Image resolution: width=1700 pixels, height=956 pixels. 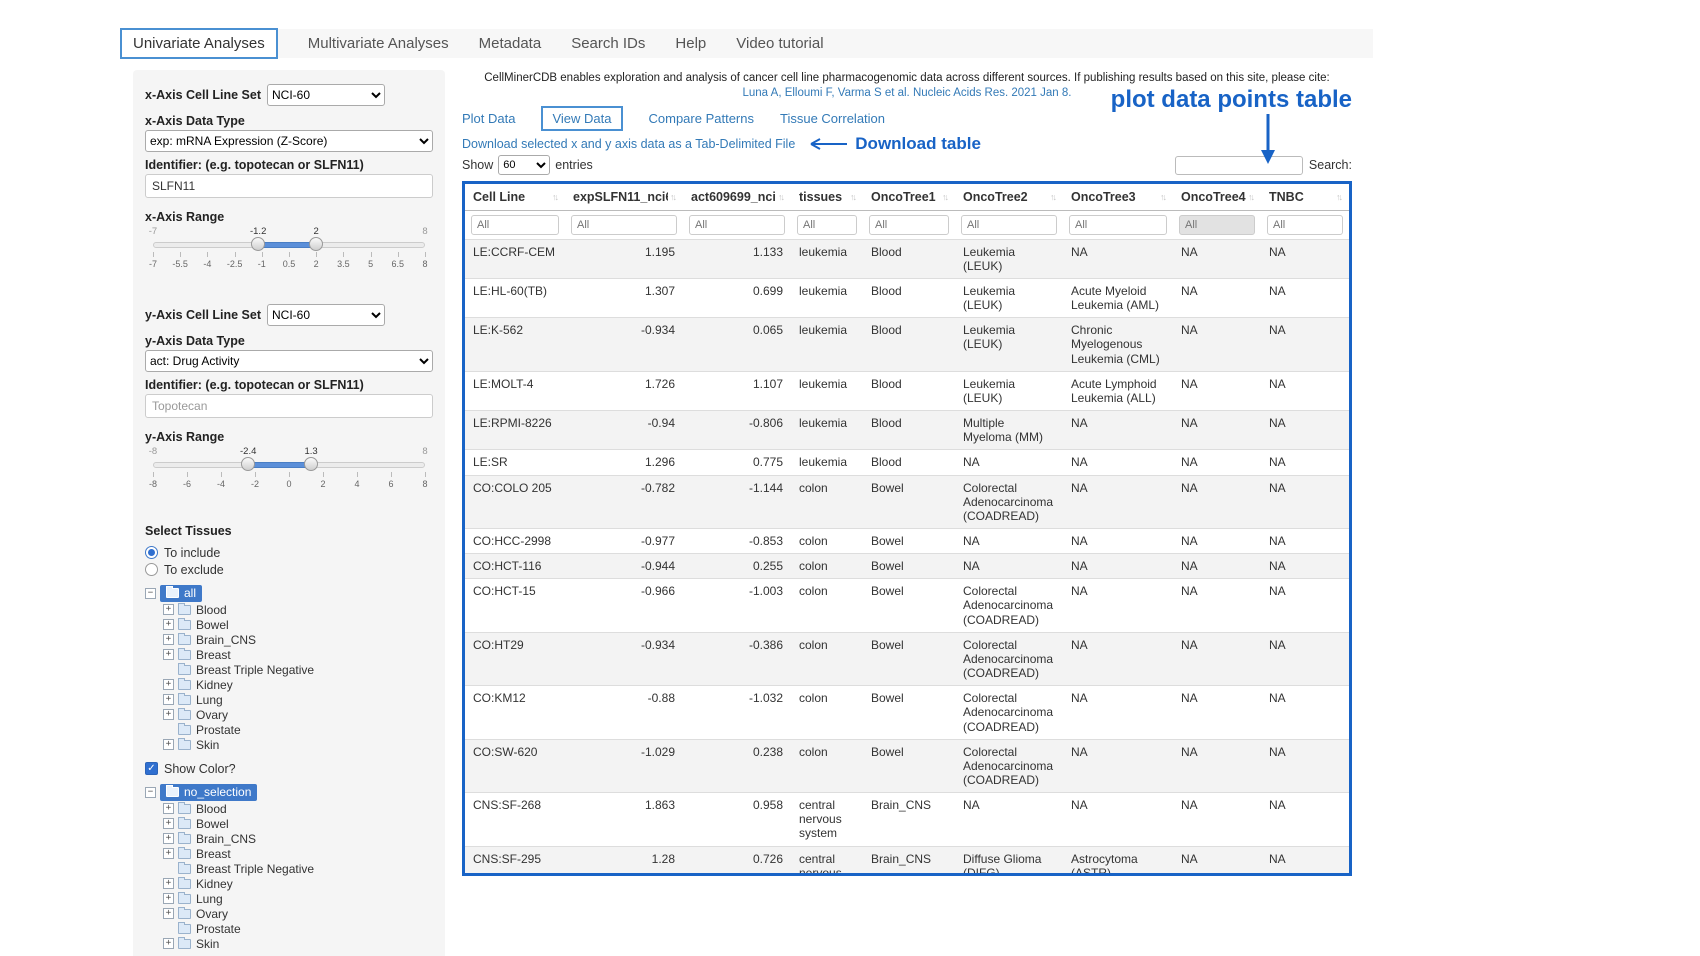 What do you see at coordinates (289, 186) in the screenshot?
I see `x-identifier-input` at bounding box center [289, 186].